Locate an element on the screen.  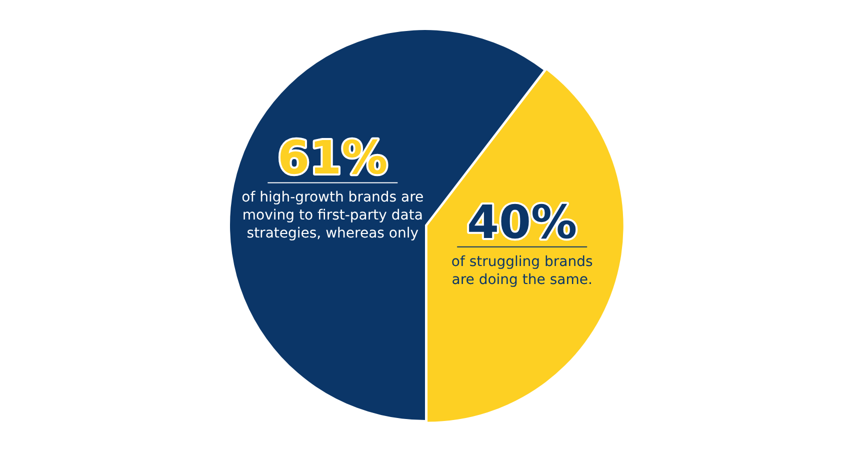
data-label: 40% is located at coordinates (522, 221).